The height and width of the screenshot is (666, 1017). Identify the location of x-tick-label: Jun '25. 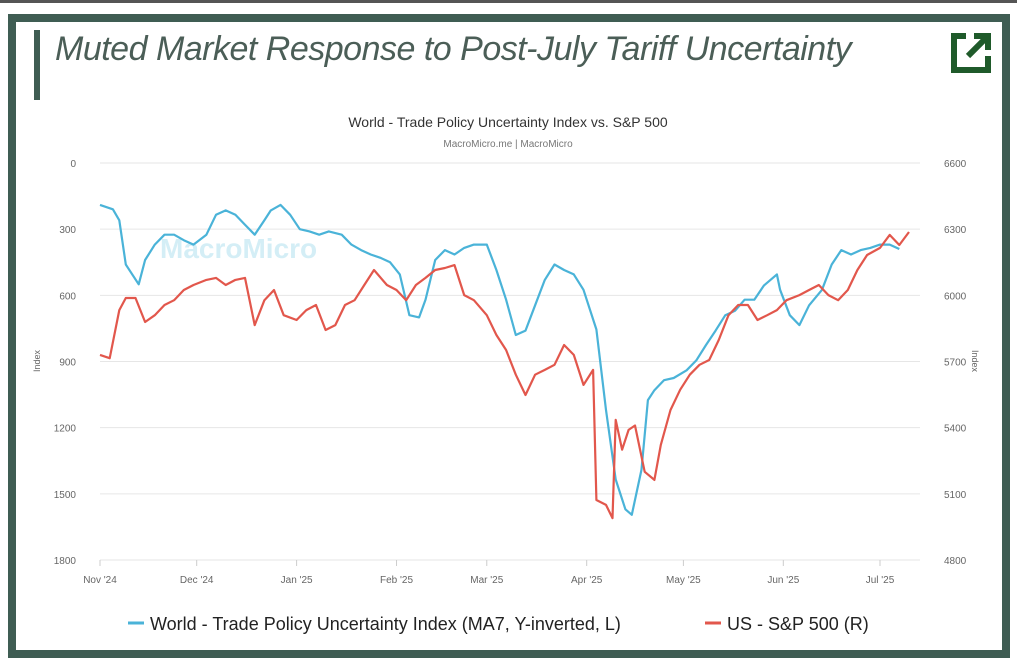
(783, 580).